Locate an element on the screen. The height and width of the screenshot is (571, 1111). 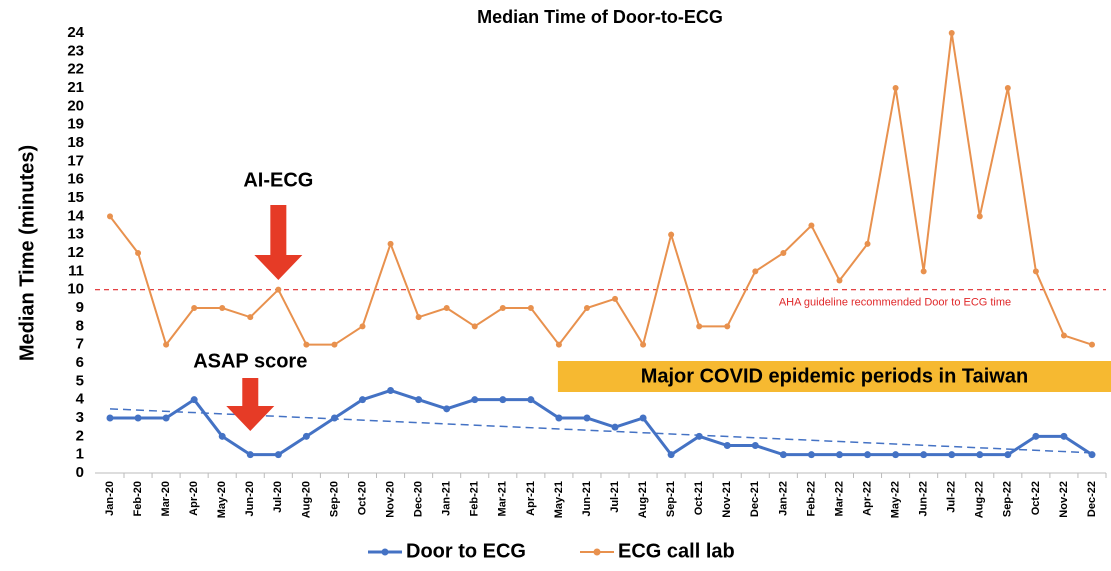
y-tick-label: 18 is located at coordinates (75, 142).